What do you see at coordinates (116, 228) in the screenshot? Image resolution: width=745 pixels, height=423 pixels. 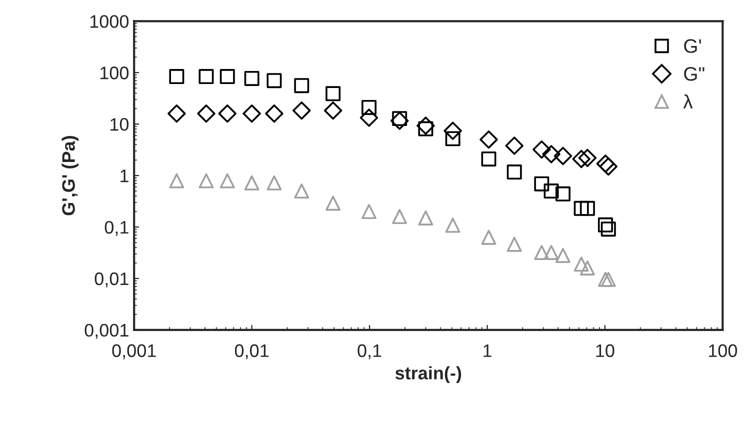 I see `y-tick-label: 0,1` at bounding box center [116, 228].